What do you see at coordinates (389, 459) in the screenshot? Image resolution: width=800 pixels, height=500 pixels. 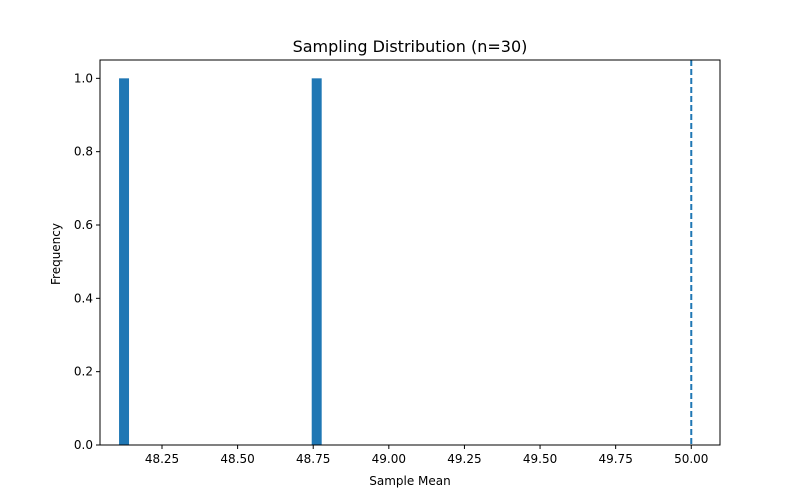 I see `x-tick-label-3: 49.00` at bounding box center [389, 459].